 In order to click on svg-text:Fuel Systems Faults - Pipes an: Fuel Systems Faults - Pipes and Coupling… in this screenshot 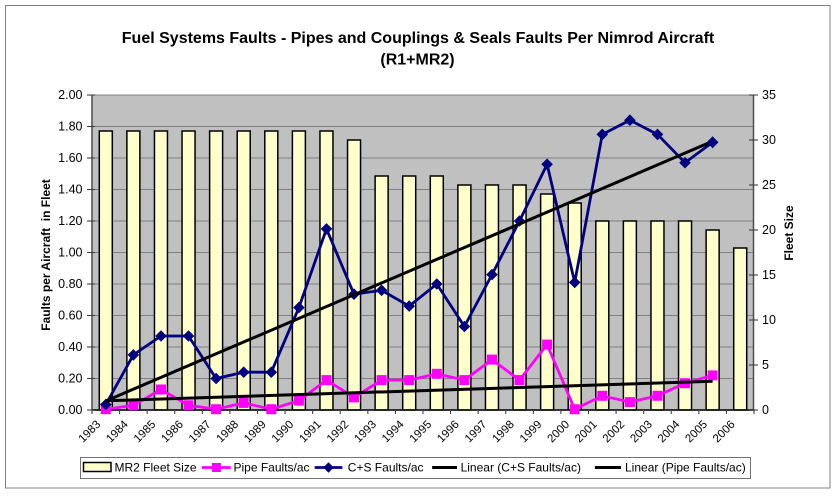, I will do `click(418, 38)`.